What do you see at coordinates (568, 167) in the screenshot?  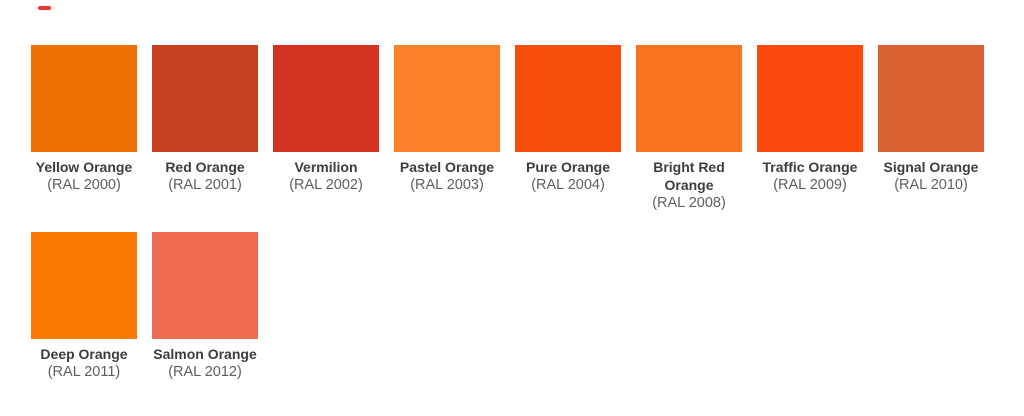 I see `color-name: Pure Orange` at bounding box center [568, 167].